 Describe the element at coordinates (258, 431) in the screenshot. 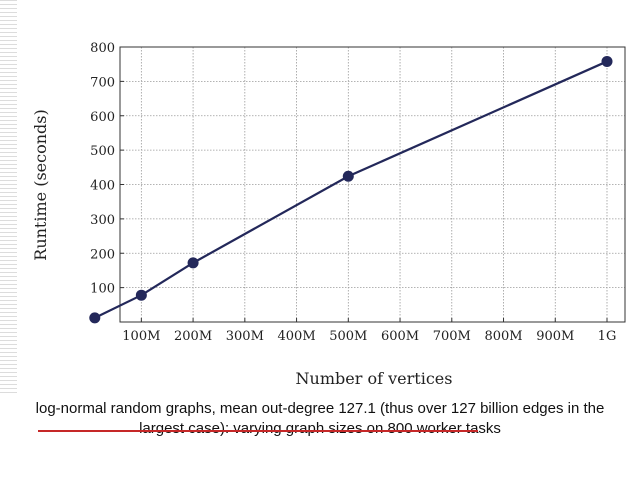

I see `red-rule-line` at that location.